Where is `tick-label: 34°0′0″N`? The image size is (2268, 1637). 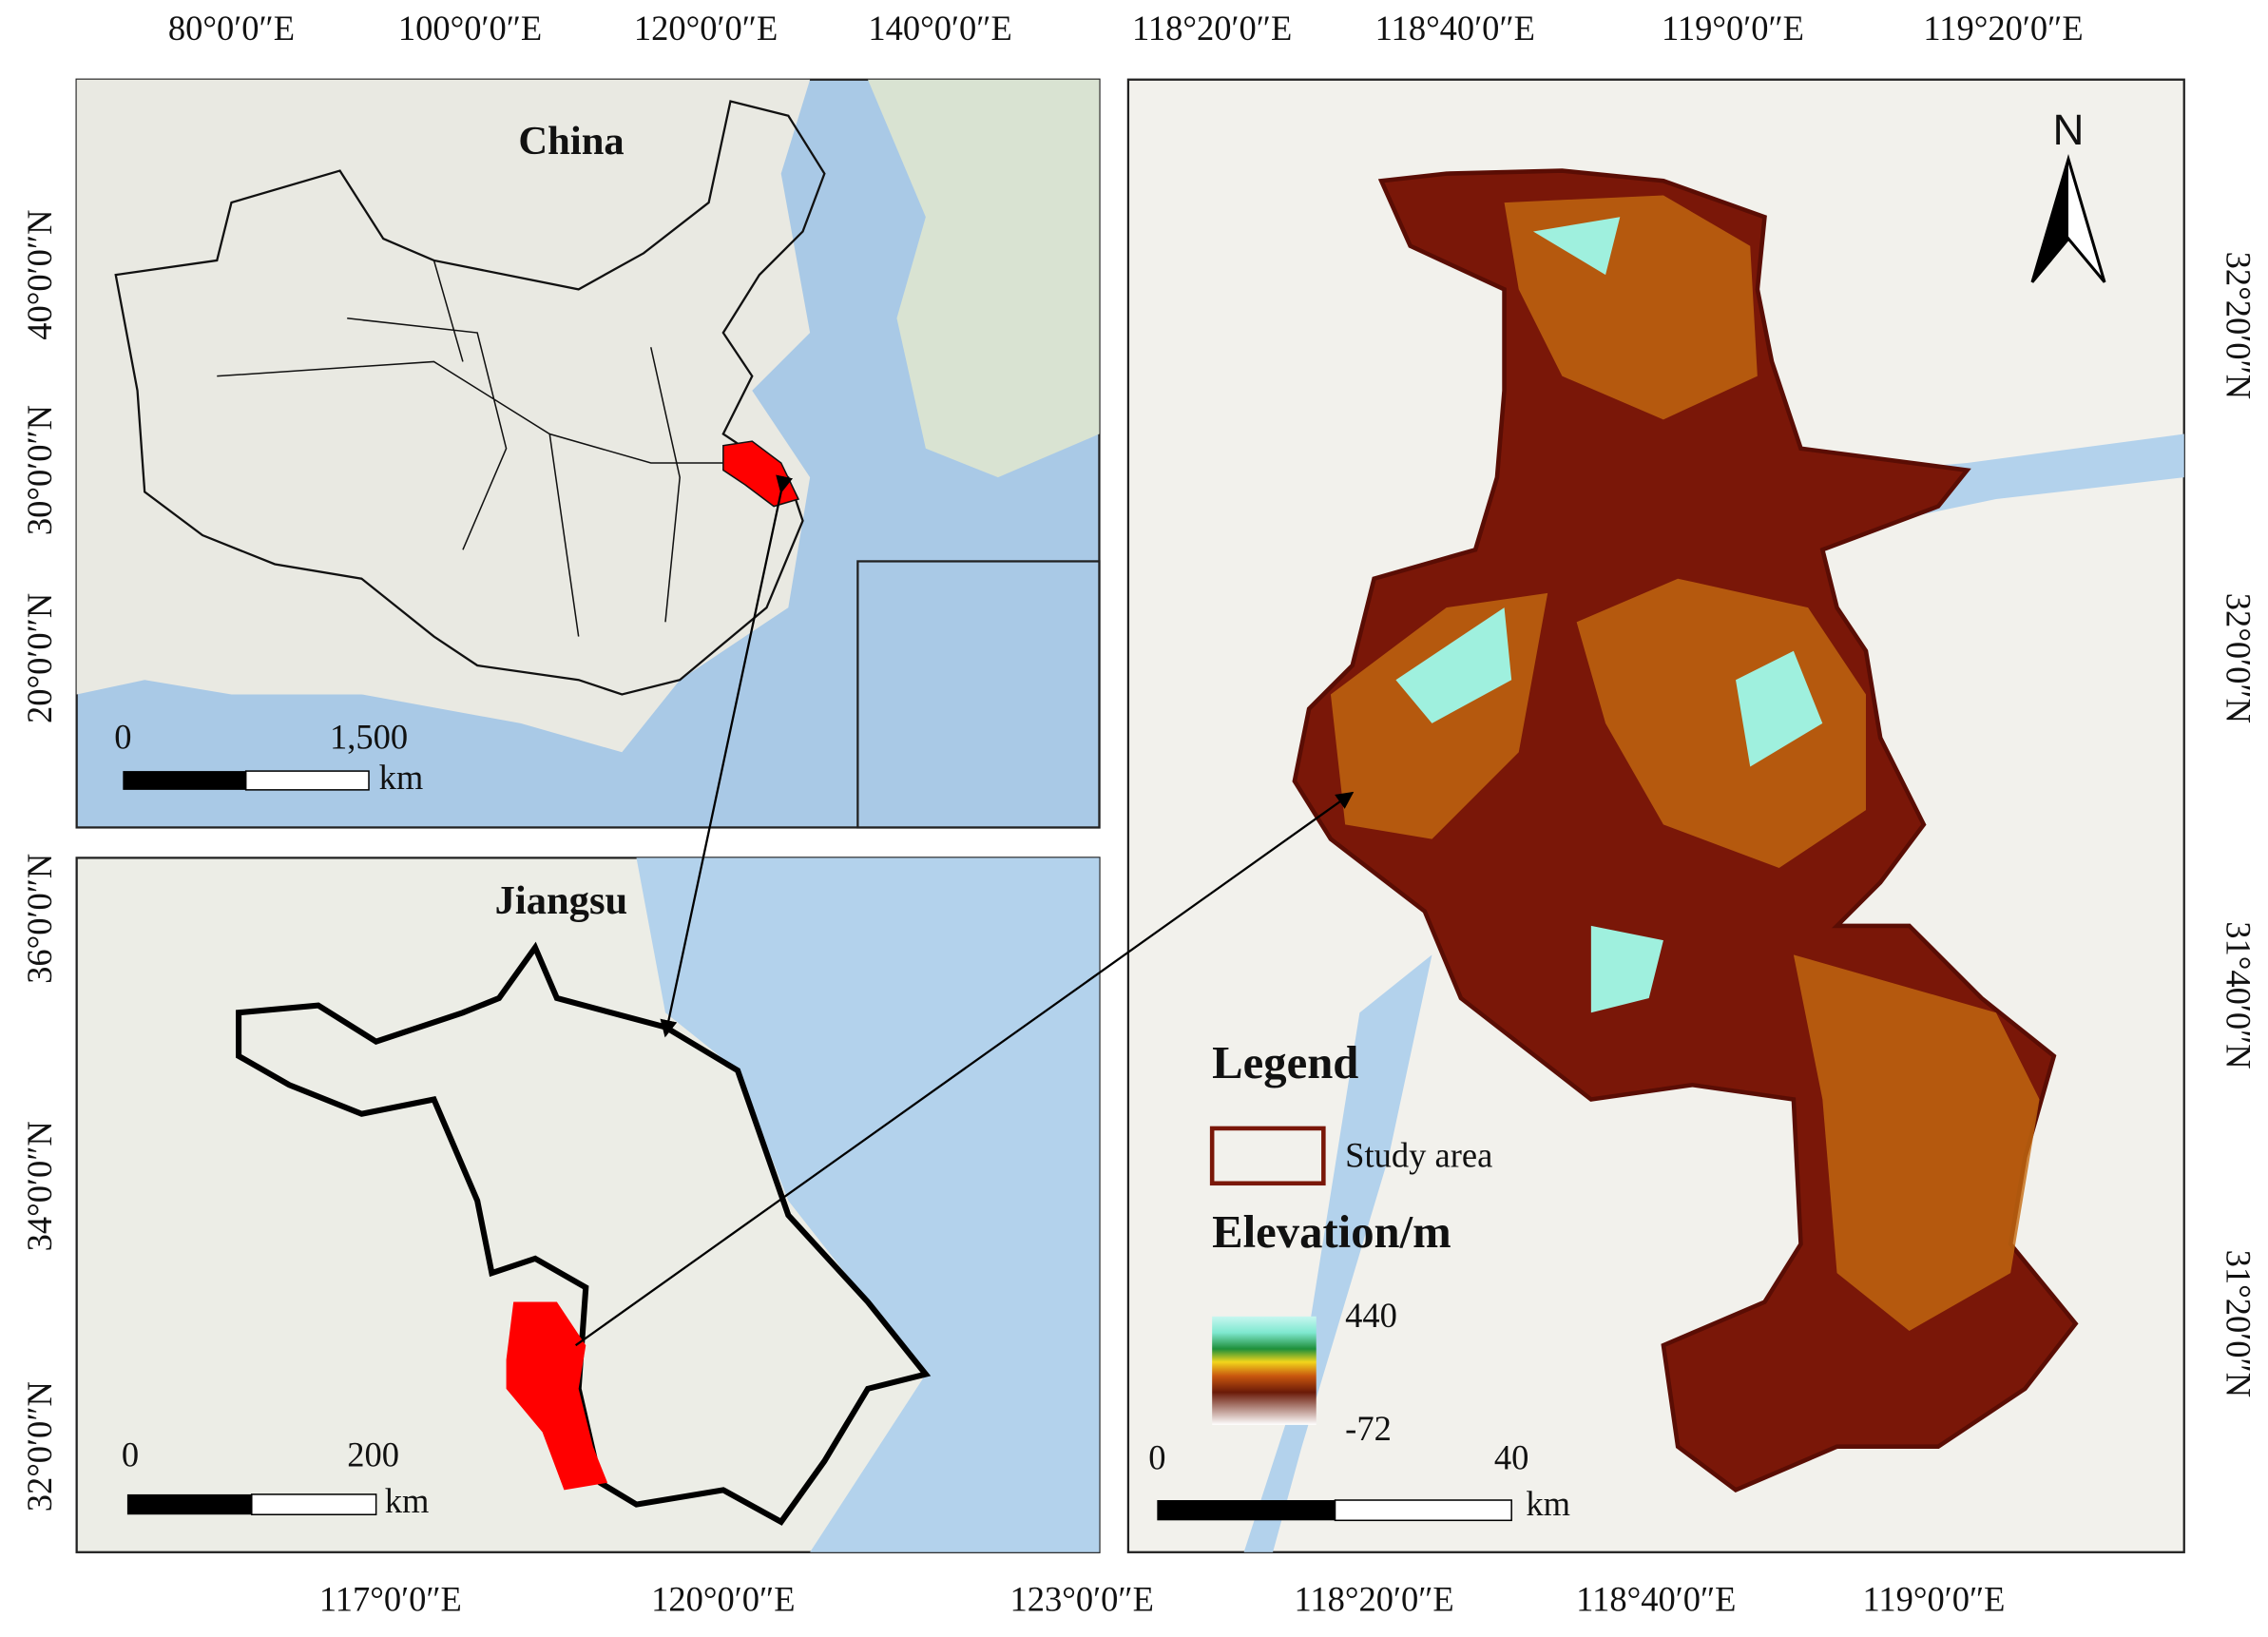
tick-label: 34°0′0″N is located at coordinates (39, 1186).